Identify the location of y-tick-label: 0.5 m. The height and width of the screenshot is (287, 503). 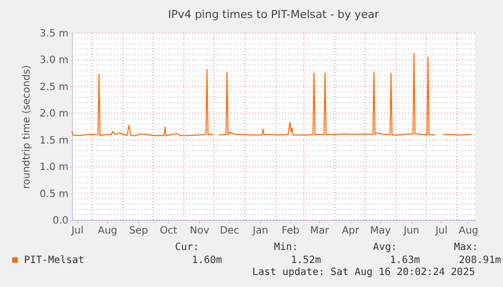
(54, 194).